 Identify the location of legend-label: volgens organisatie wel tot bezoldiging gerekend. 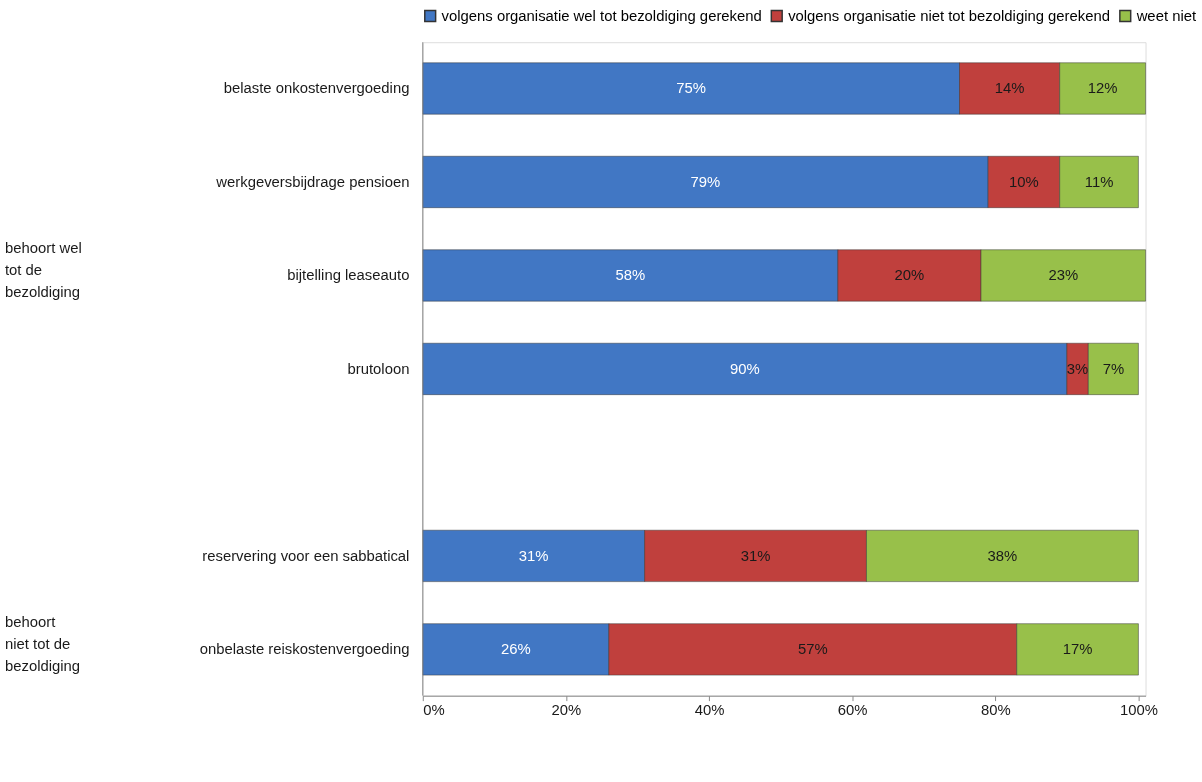
(601, 15).